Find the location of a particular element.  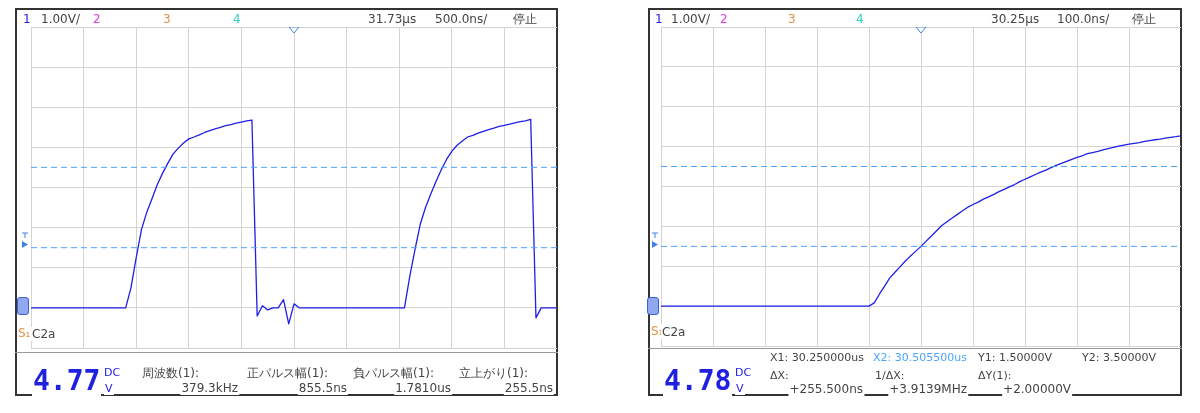

text: 4.78 is located at coordinates (698, 380).